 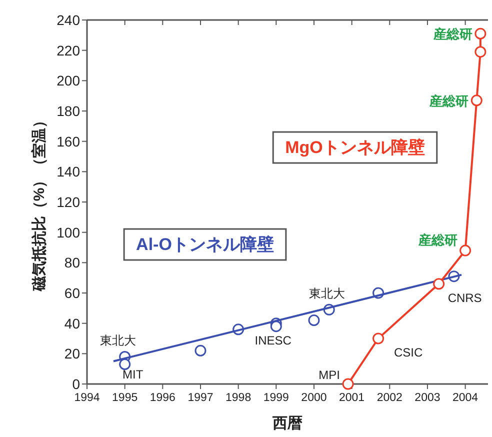 What do you see at coordinates (68, 20) in the screenshot?
I see `y-tick-label: 240` at bounding box center [68, 20].